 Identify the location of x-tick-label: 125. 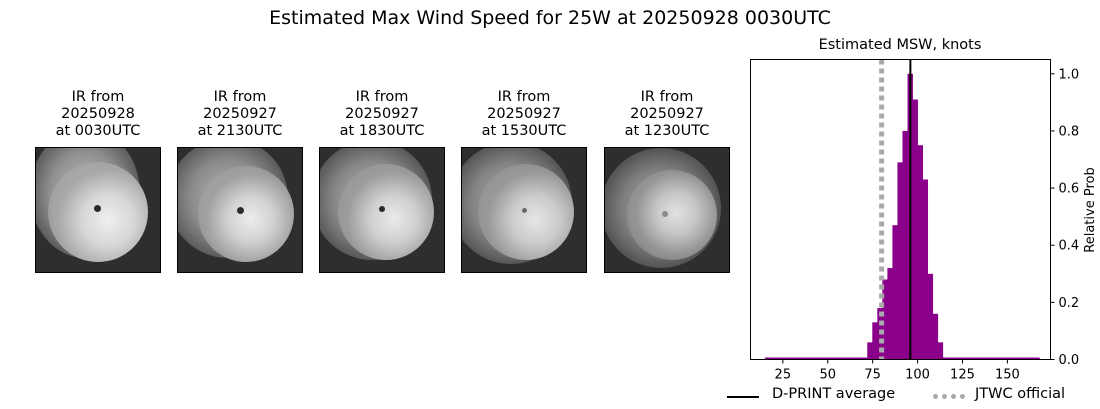
(962, 375).